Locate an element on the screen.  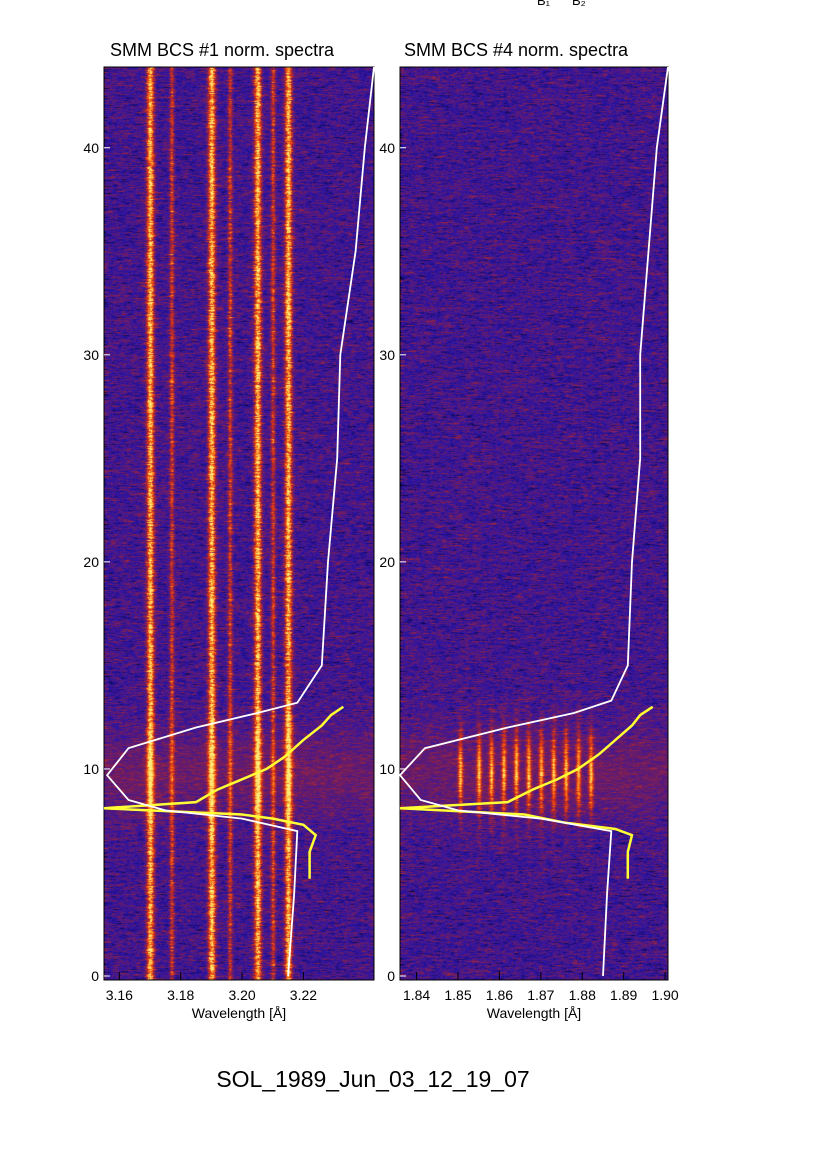
x-tick-label: 3.16 is located at coordinates (119, 995).